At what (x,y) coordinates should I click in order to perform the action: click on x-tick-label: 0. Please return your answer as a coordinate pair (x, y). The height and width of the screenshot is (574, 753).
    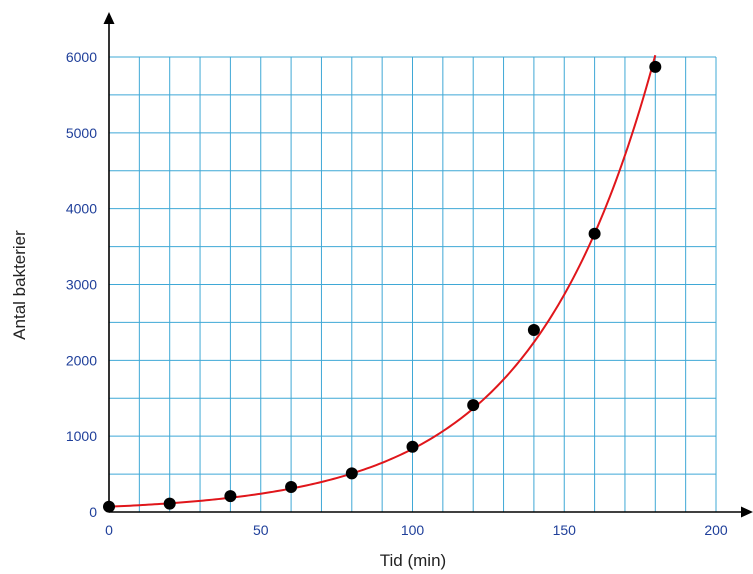
    Looking at the image, I should click on (109, 530).